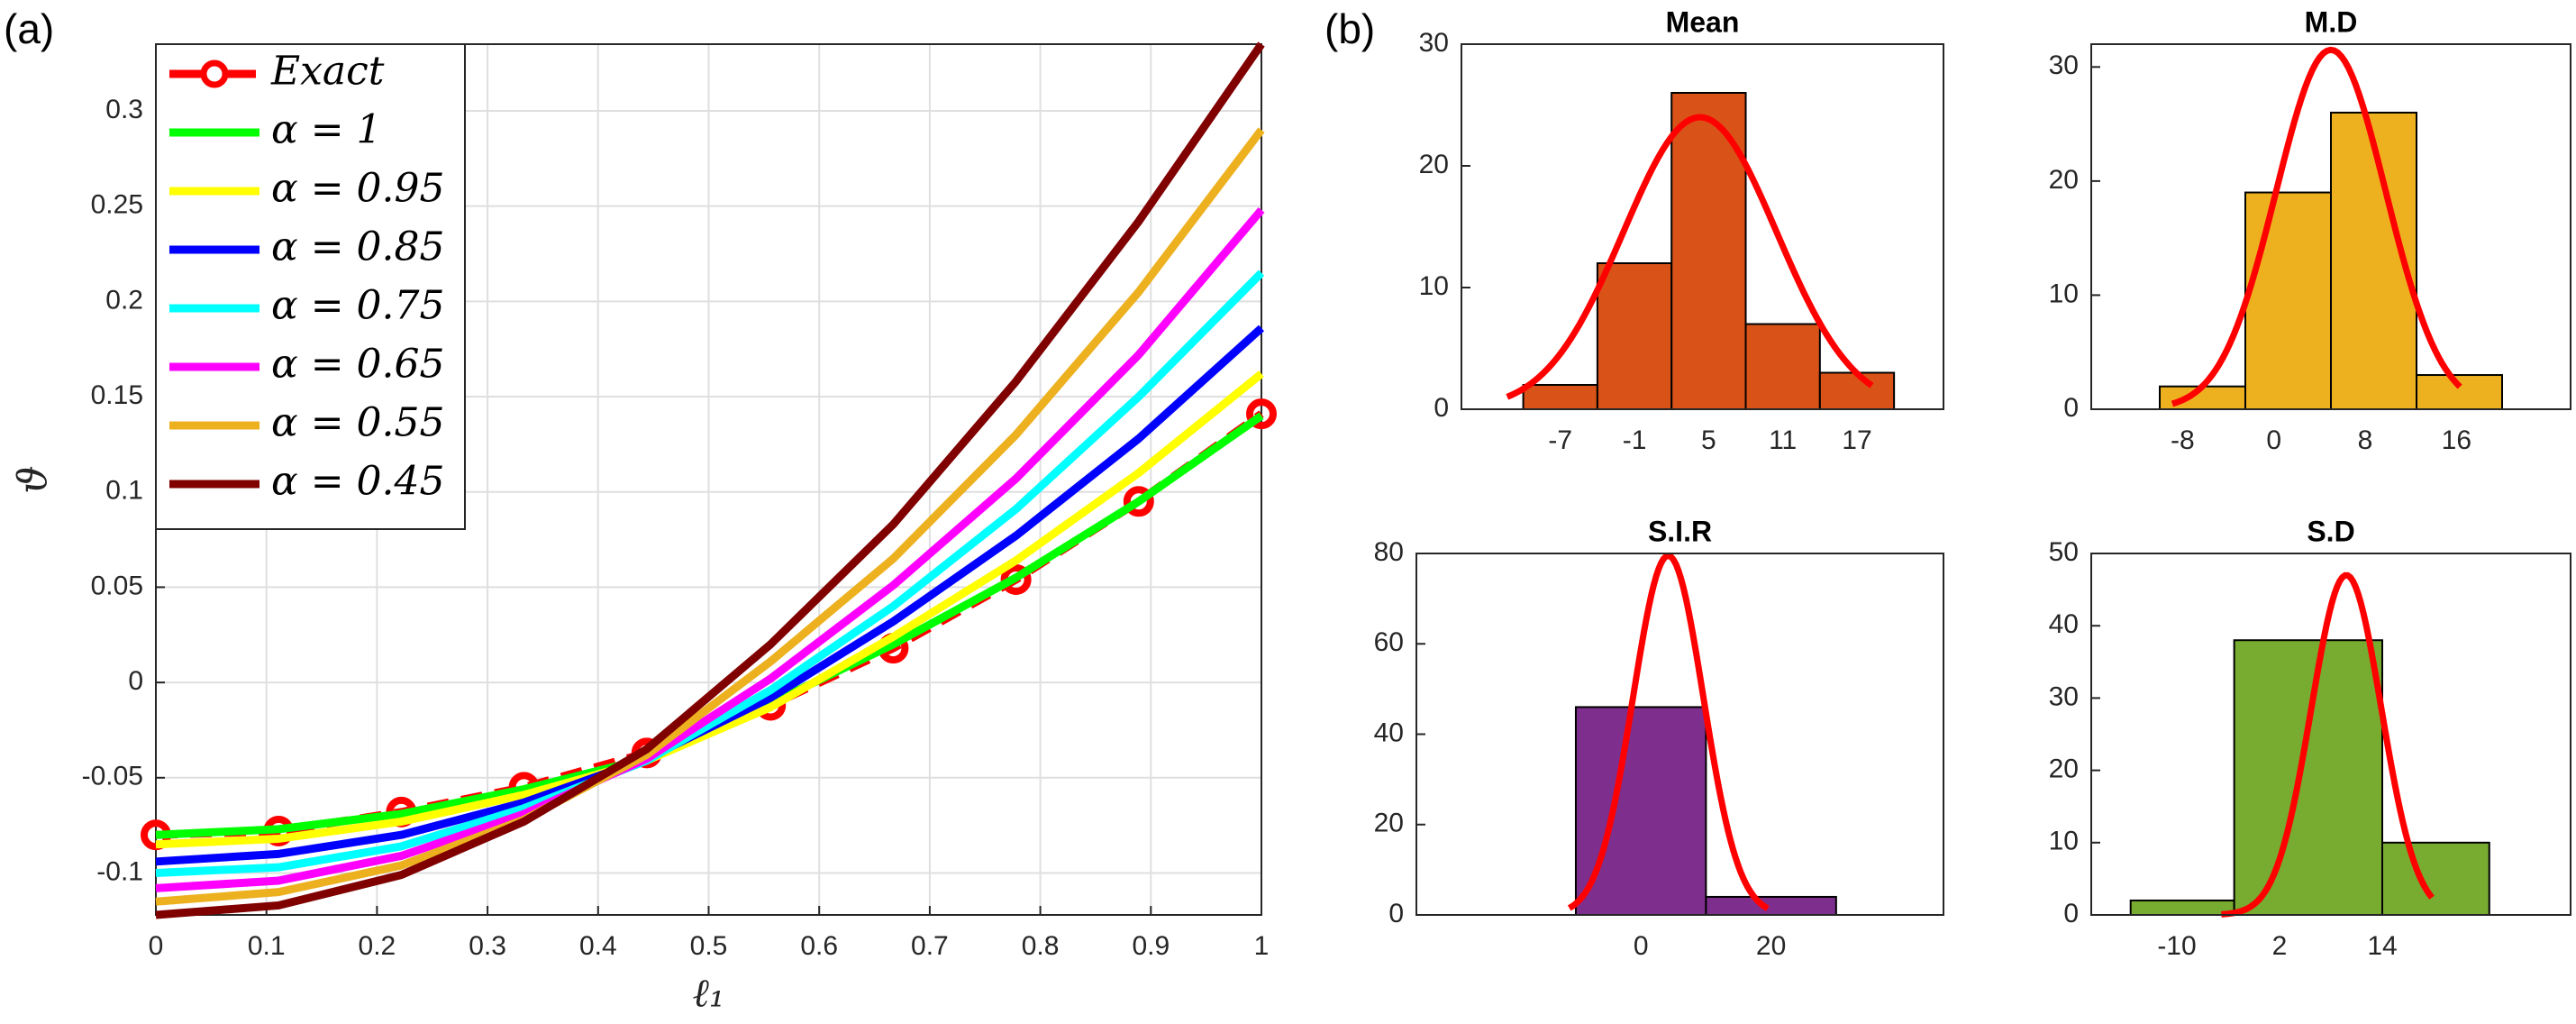 The width and height of the screenshot is (2576, 1024). I want to click on legend-label: Exact, so click(327, 72).